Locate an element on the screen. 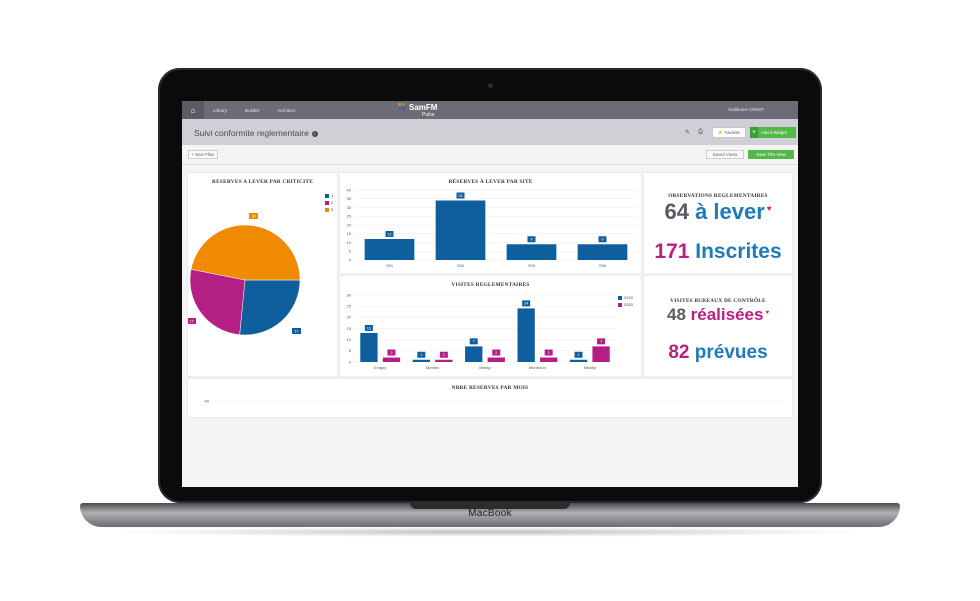  pie-legend-1: 1 is located at coordinates (329, 195).